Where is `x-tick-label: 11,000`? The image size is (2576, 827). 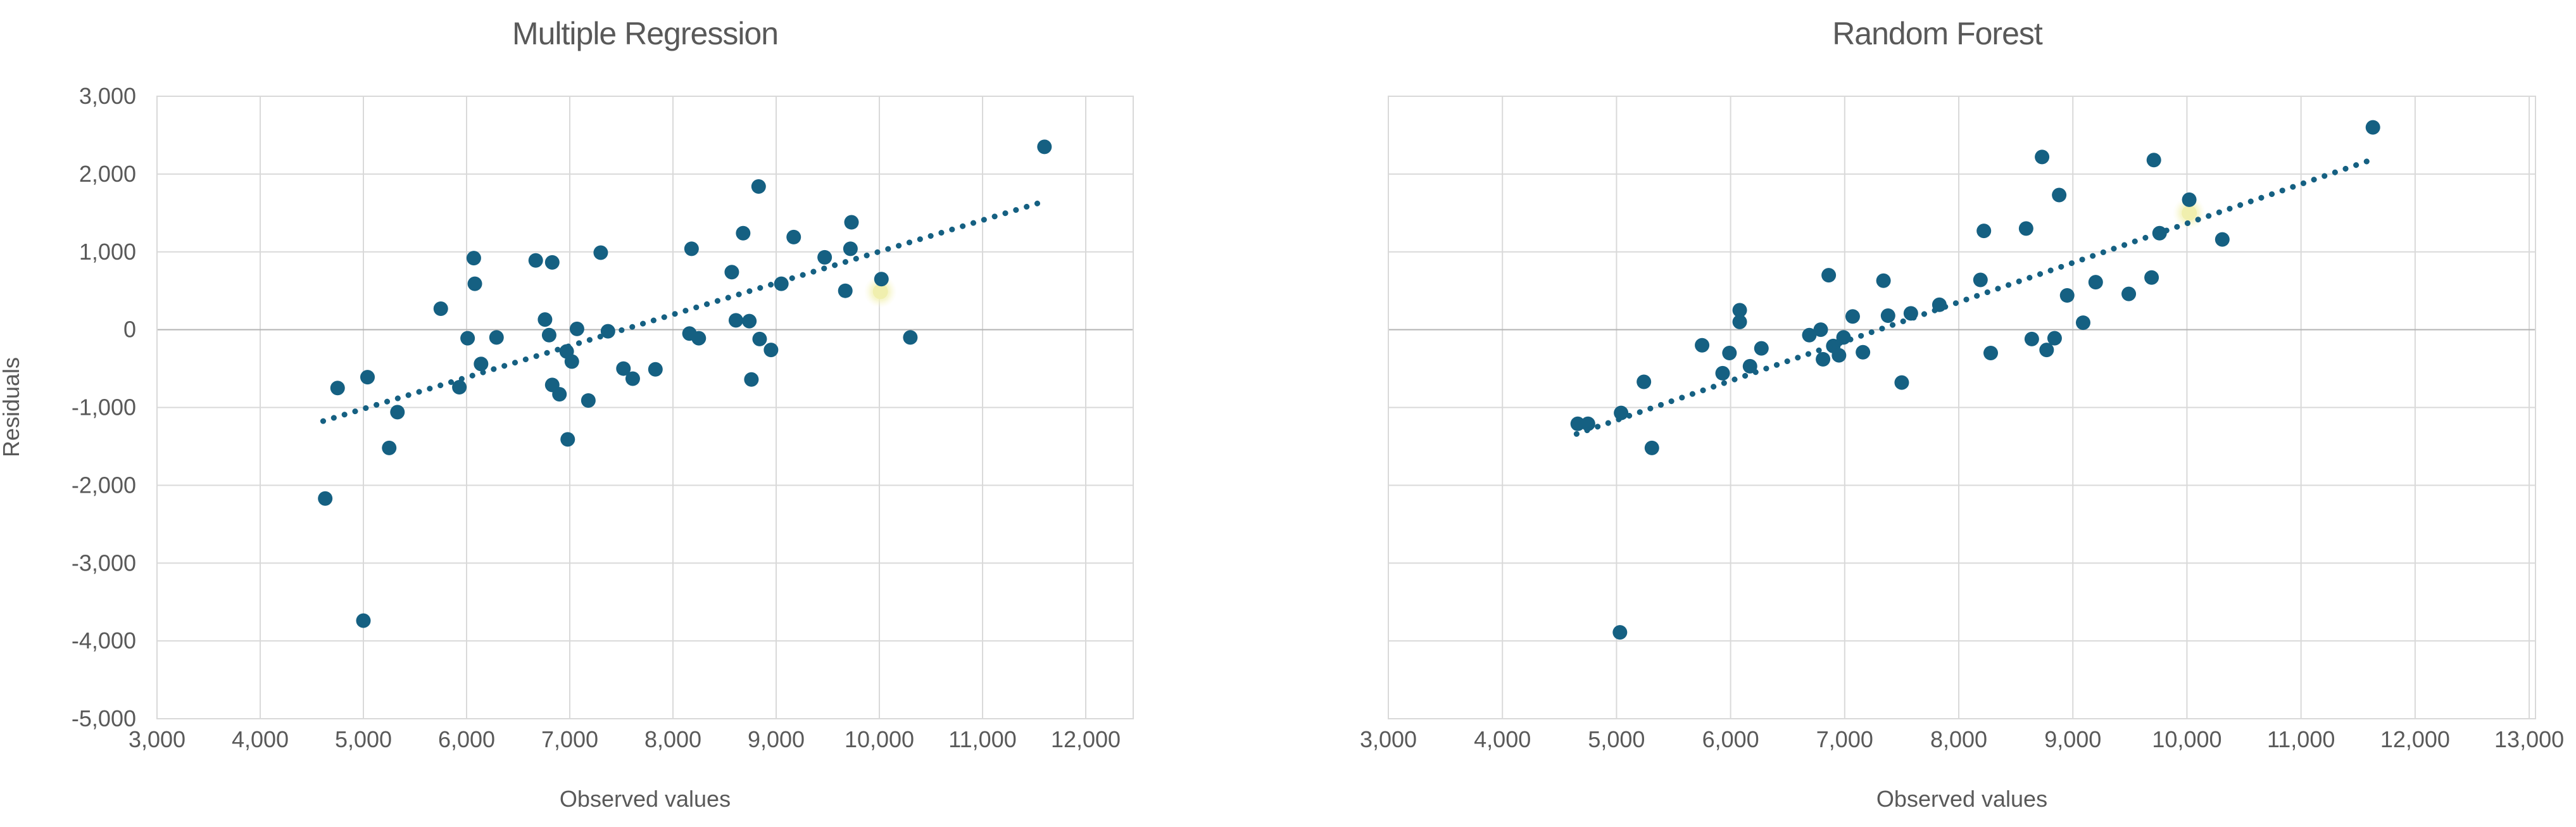
x-tick-label: 11,000 is located at coordinates (2301, 739).